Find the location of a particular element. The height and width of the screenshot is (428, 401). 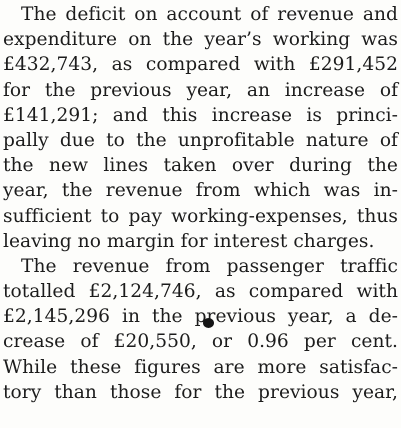

text-line: for the previous year, an increase of is located at coordinates (200, 90).